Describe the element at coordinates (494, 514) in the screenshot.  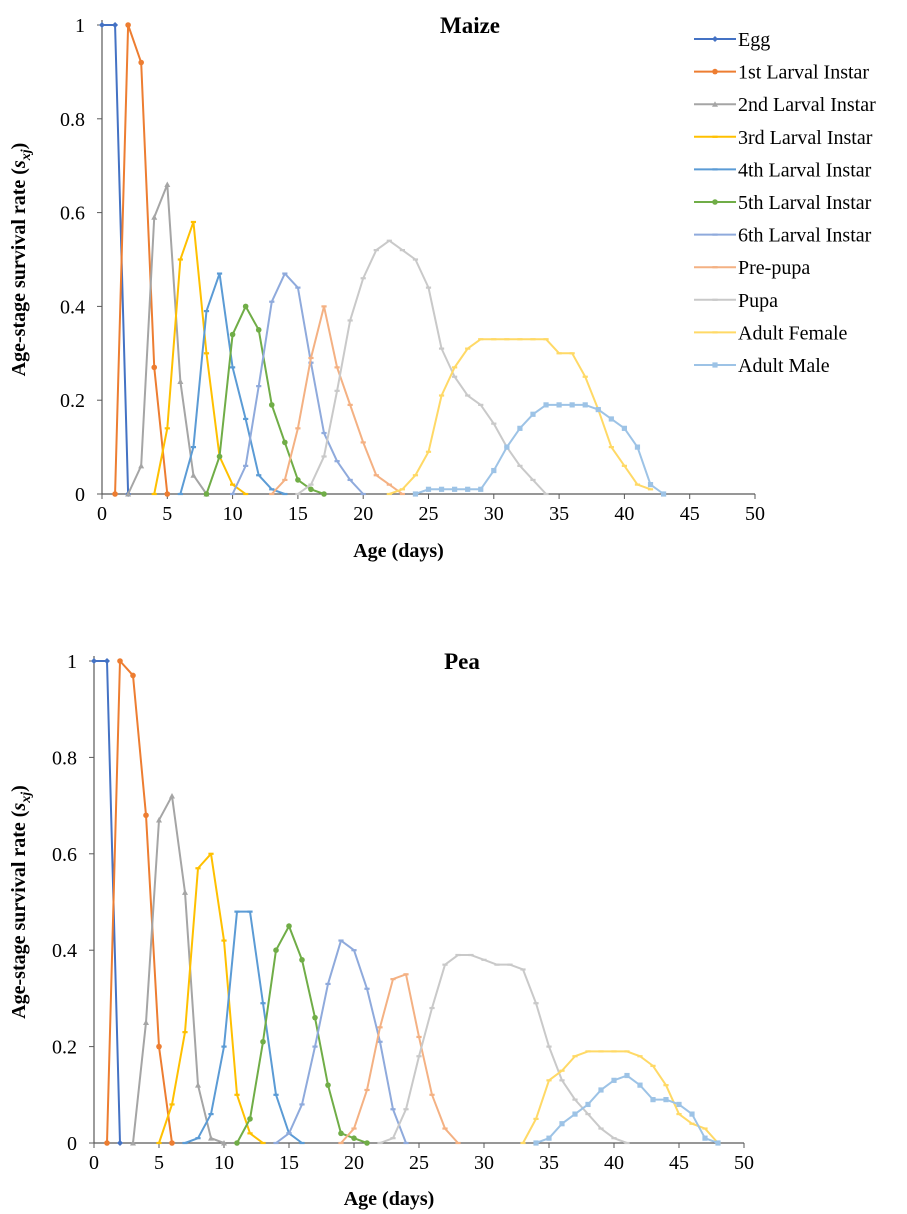
I see `x-tick-label: 30` at that location.